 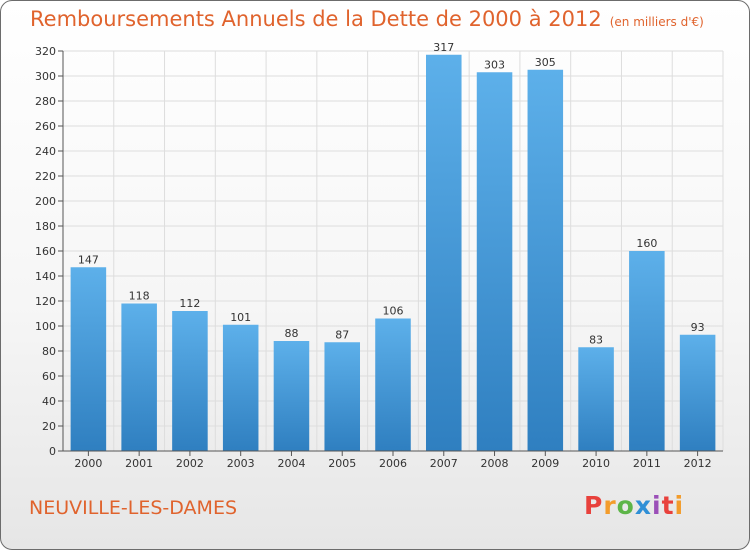 I want to click on x-tick-label: 2004, so click(x=291, y=463).